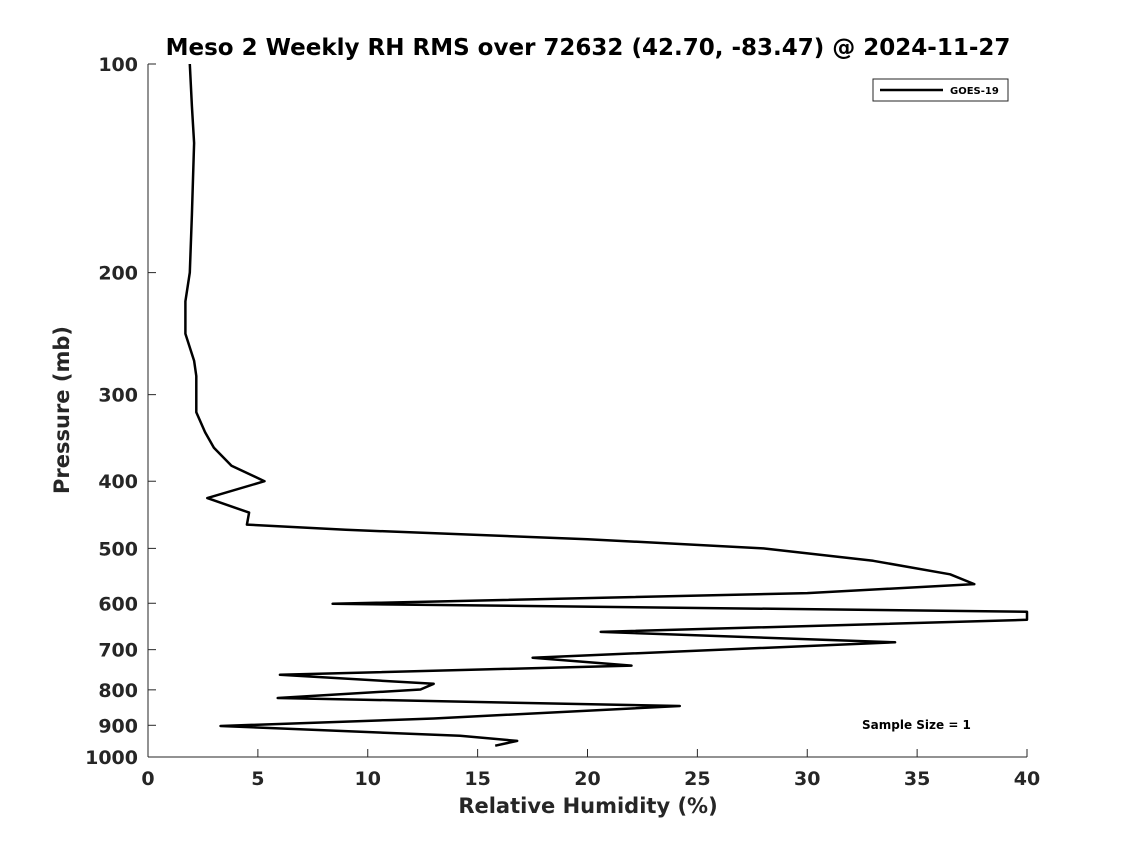 The width and height of the screenshot is (1135, 851). I want to click on y-tick-label: 800, so click(118, 691).